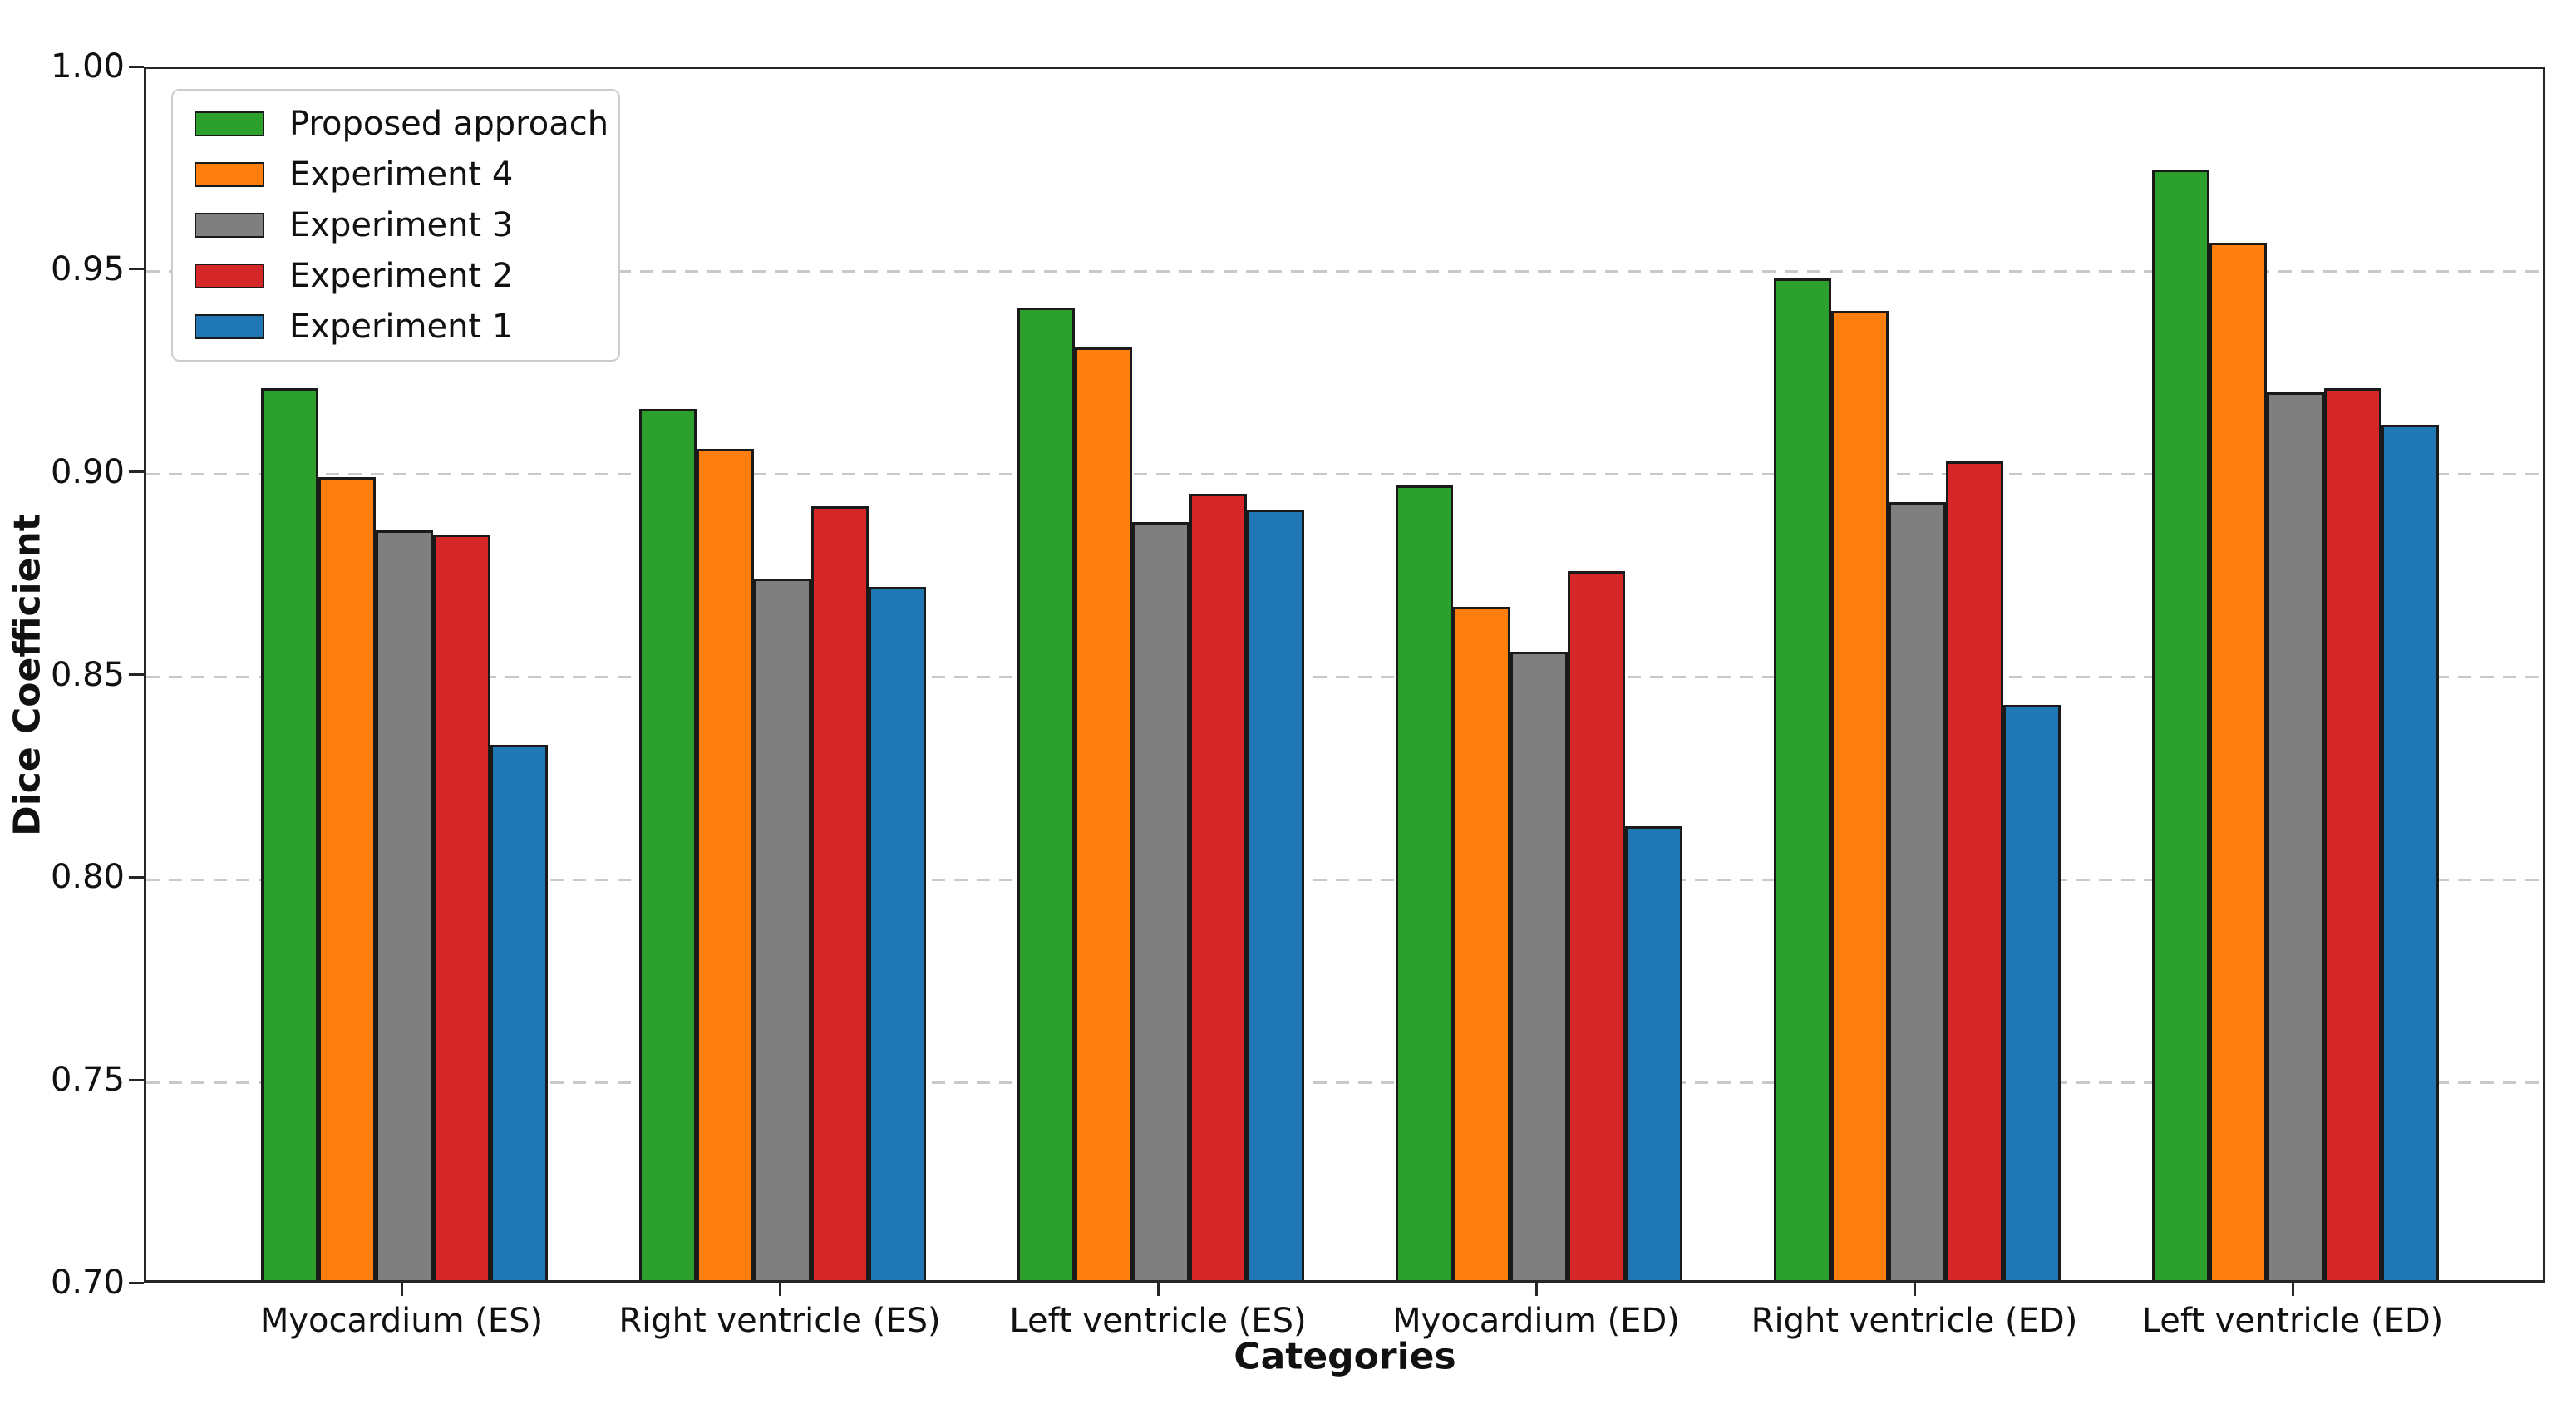 The height and width of the screenshot is (1404, 2576). I want to click on gridline-0.85, so click(1344, 677).